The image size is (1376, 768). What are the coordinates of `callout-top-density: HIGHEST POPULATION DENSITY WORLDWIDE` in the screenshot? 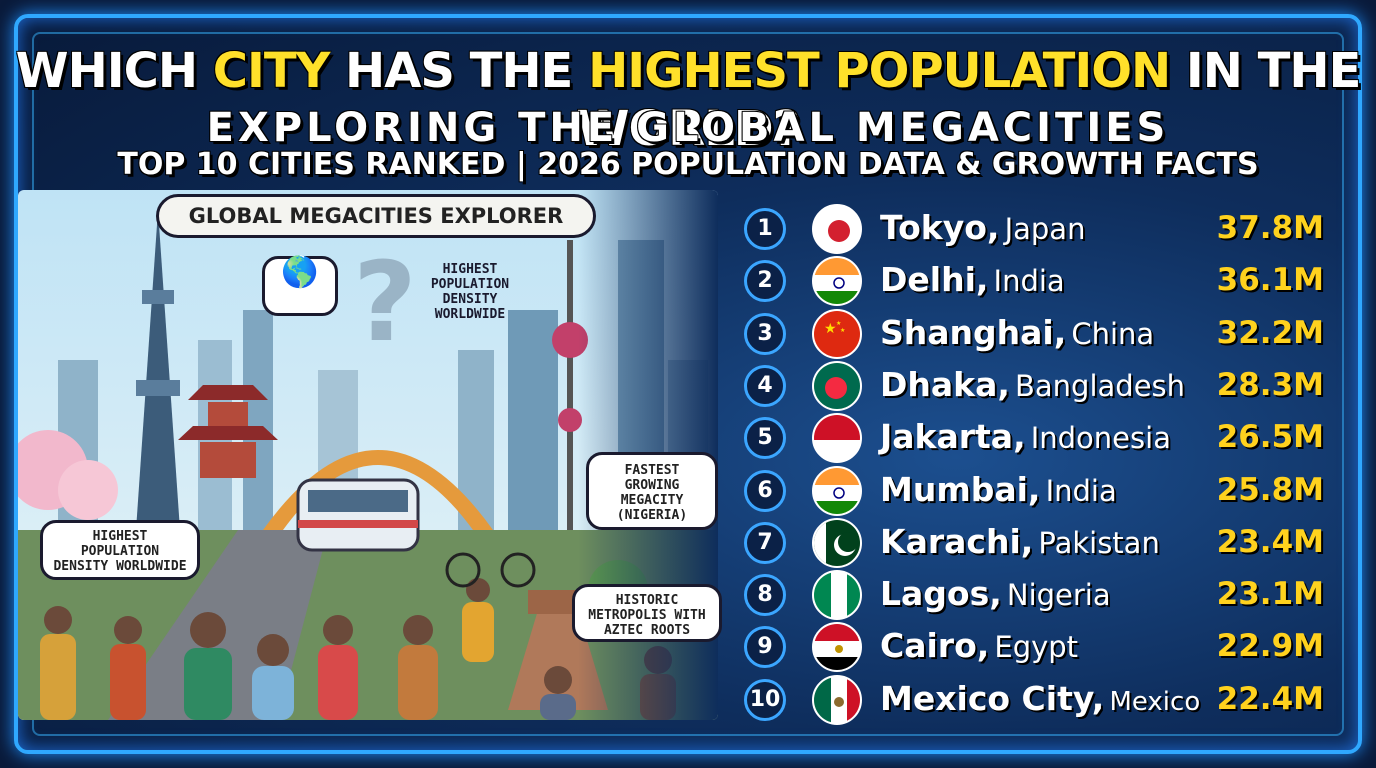 It's located at (470, 292).